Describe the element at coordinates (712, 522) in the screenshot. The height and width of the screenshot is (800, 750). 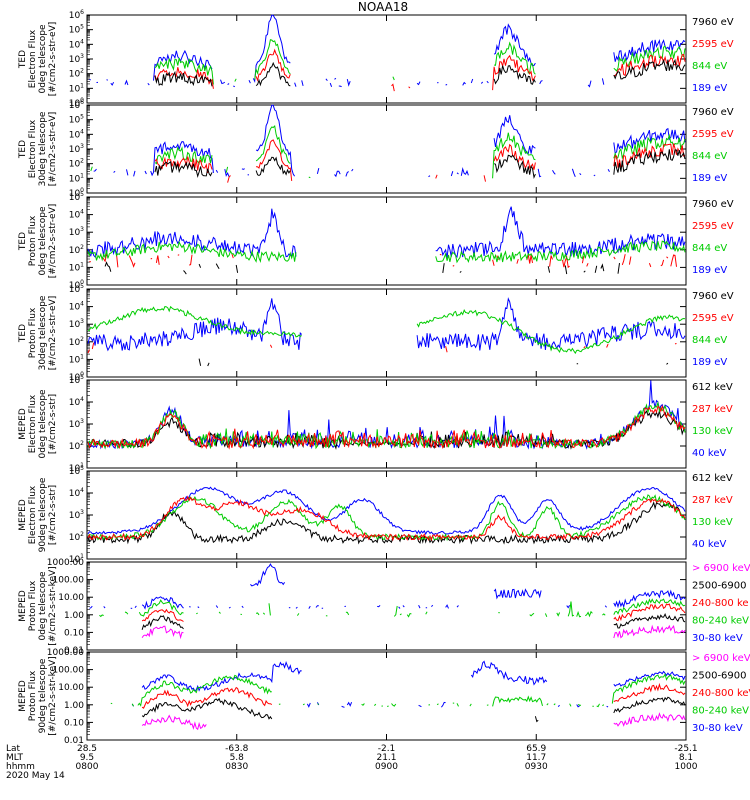
I see `legend-entry: 130 keV` at that location.